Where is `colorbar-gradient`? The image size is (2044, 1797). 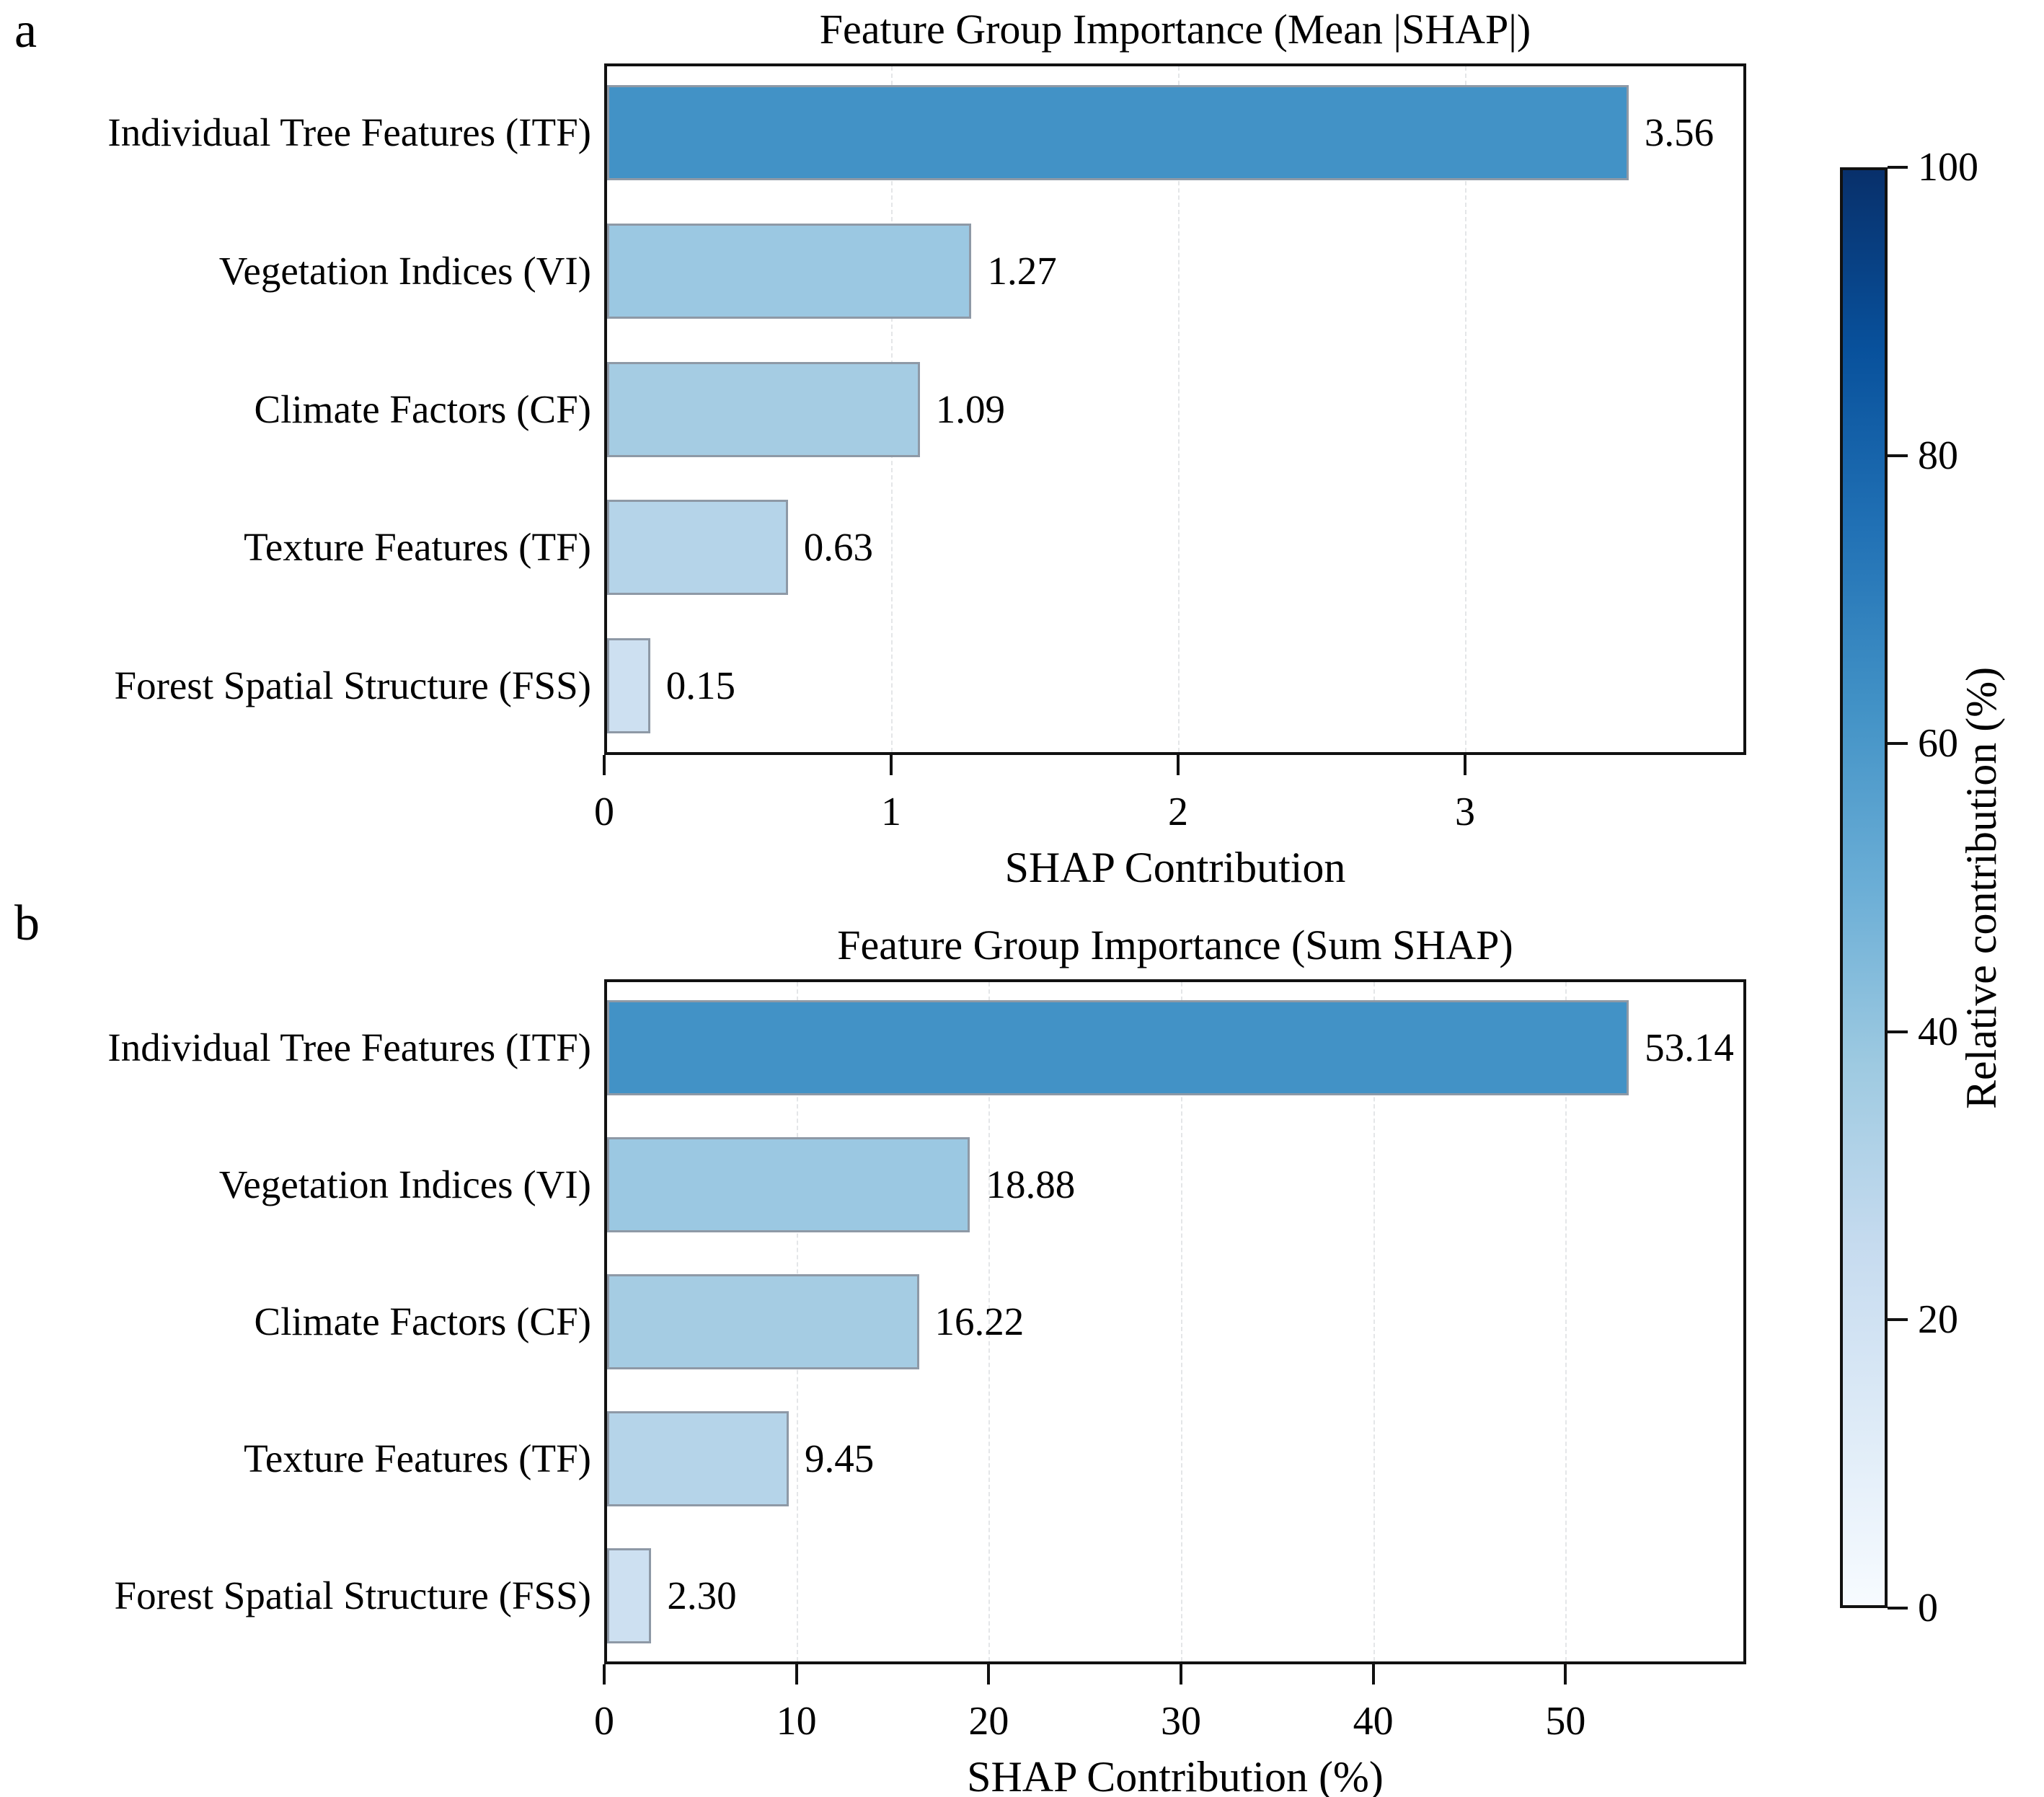
colorbar-gradient is located at coordinates (1864, 887).